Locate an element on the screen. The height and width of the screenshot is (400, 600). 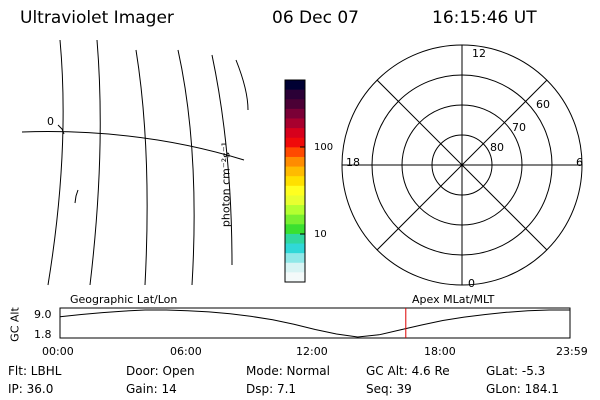
strip-xtick: 12:00 is located at coordinates (312, 351).